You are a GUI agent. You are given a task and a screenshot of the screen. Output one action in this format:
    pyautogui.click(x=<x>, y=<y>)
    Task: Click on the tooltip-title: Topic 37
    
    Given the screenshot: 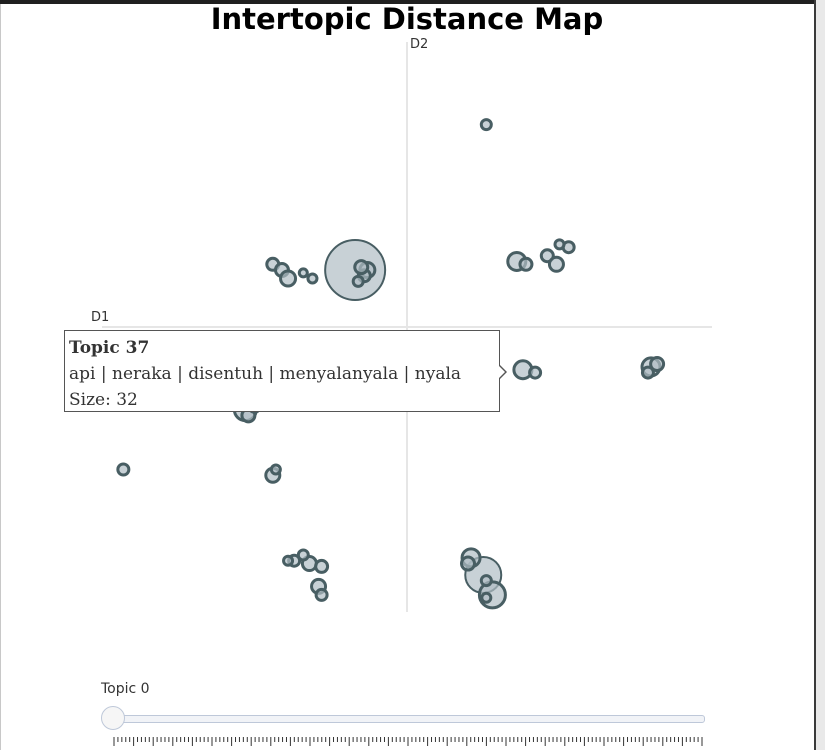 What is the action you would take?
    pyautogui.click(x=109, y=348)
    